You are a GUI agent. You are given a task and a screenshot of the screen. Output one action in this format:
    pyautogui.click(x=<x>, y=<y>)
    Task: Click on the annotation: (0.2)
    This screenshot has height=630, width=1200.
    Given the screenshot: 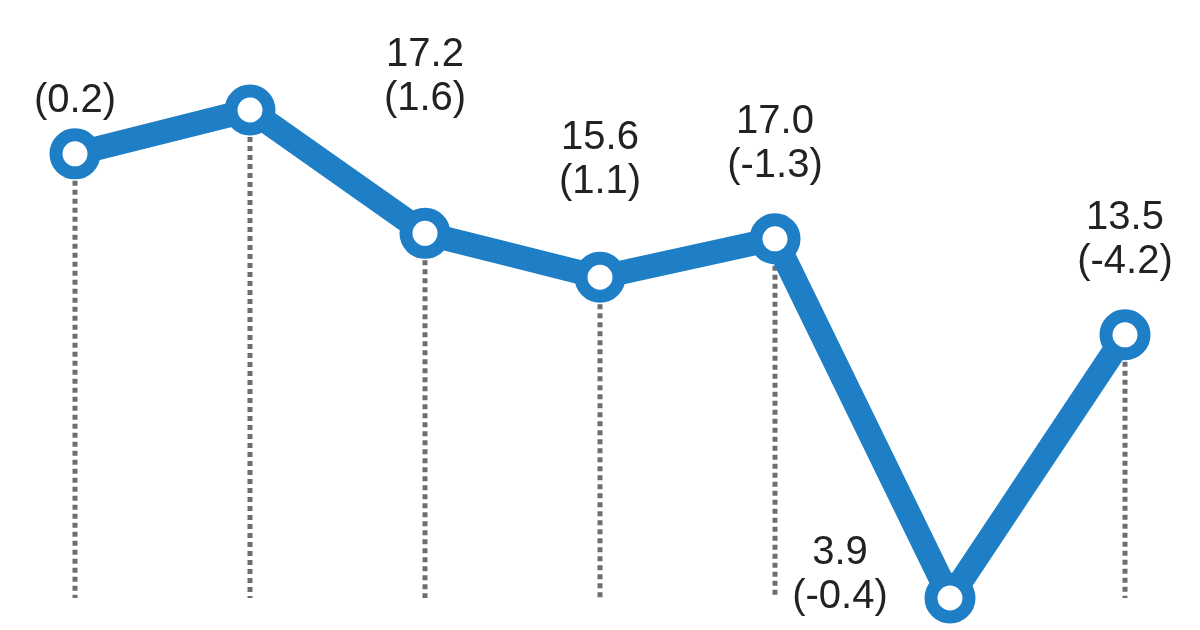 What is the action you would take?
    pyautogui.click(x=75, y=97)
    